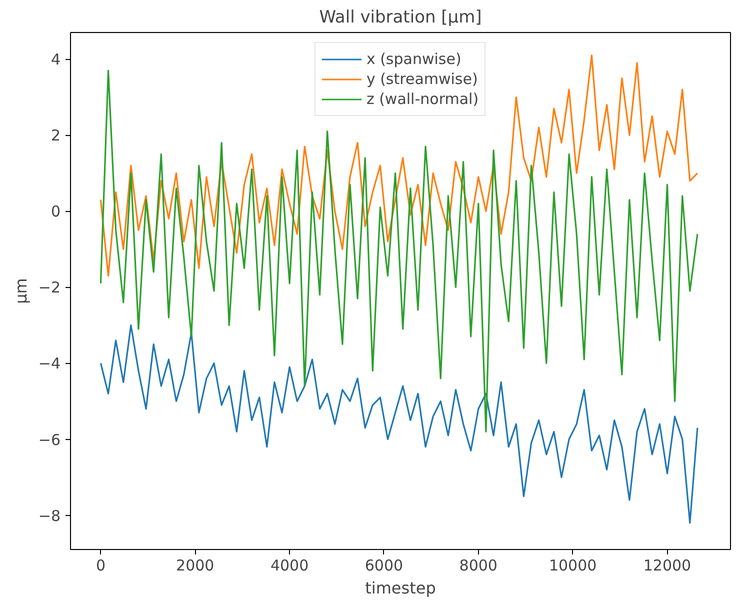 The height and width of the screenshot is (607, 745). What do you see at coordinates (400, 18) in the screenshot?
I see `chart-title: Wall vibration [μm]` at bounding box center [400, 18].